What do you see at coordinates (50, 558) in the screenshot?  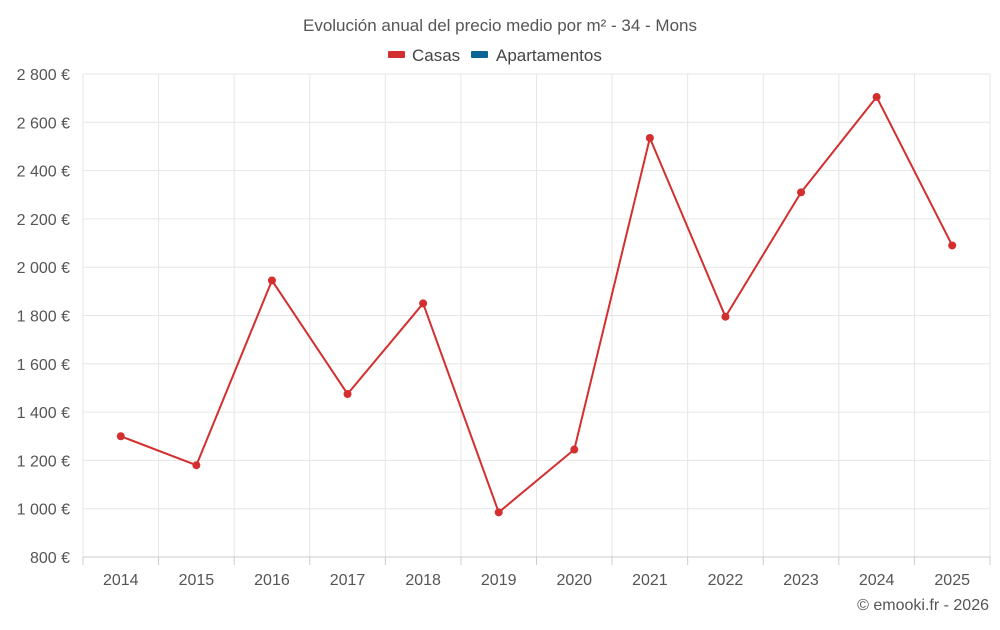 I see `y-tick-label: 800 €` at bounding box center [50, 558].